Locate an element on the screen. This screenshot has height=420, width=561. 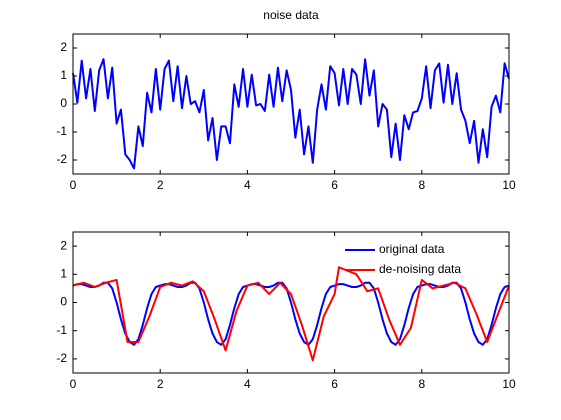
legend-label: de-noising data is located at coordinates (420, 269).